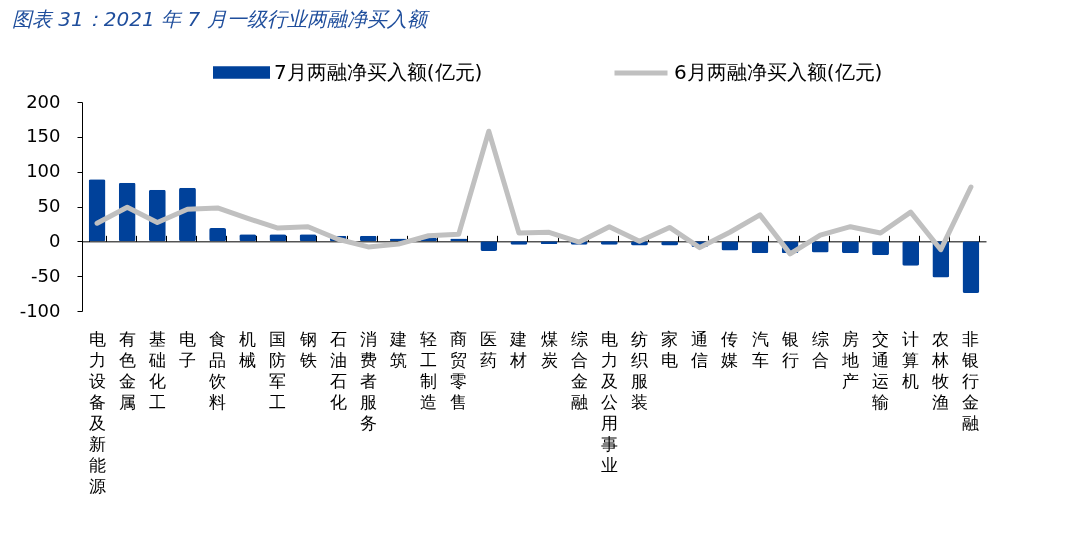 This screenshot has width=1080, height=535. I want to click on x-tick-label: 电力及公用事业, so click(609, 401).